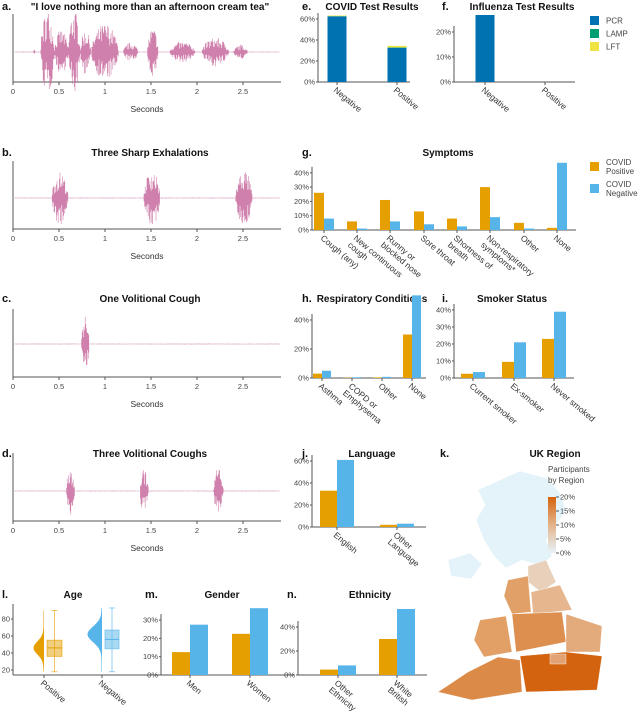 Image resolution: width=640 pixels, height=711 pixels. What do you see at coordinates (150, 299) in the screenshot?
I see `chart-title: One Volitional Cough` at bounding box center [150, 299].